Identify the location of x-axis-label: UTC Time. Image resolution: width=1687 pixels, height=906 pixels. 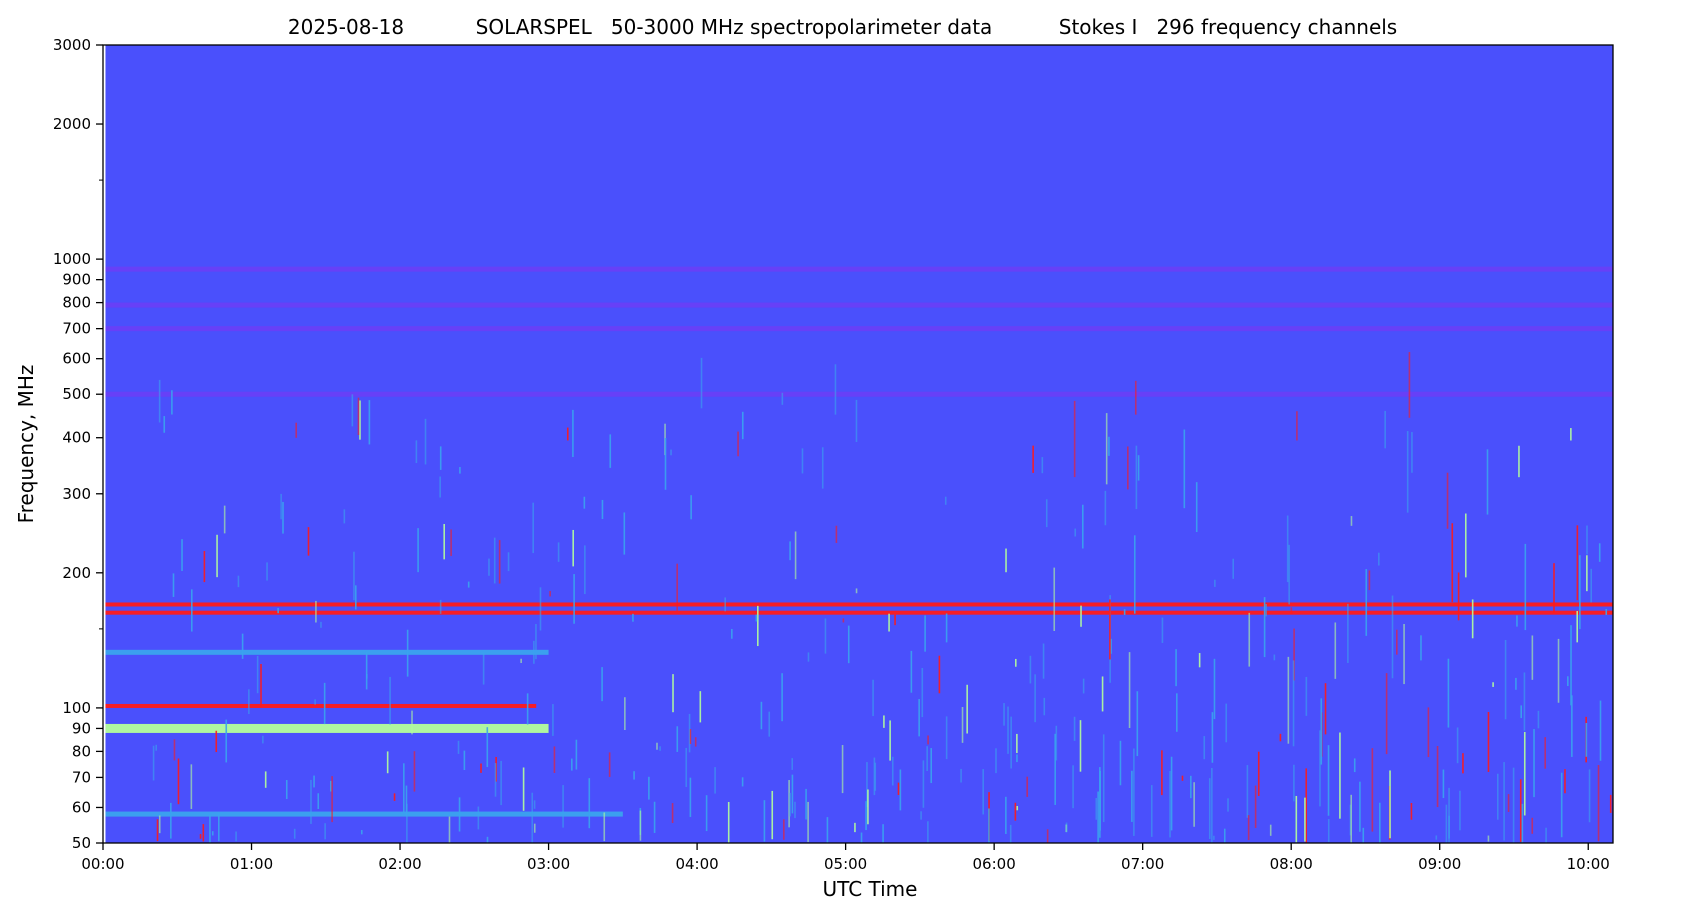
(870, 889).